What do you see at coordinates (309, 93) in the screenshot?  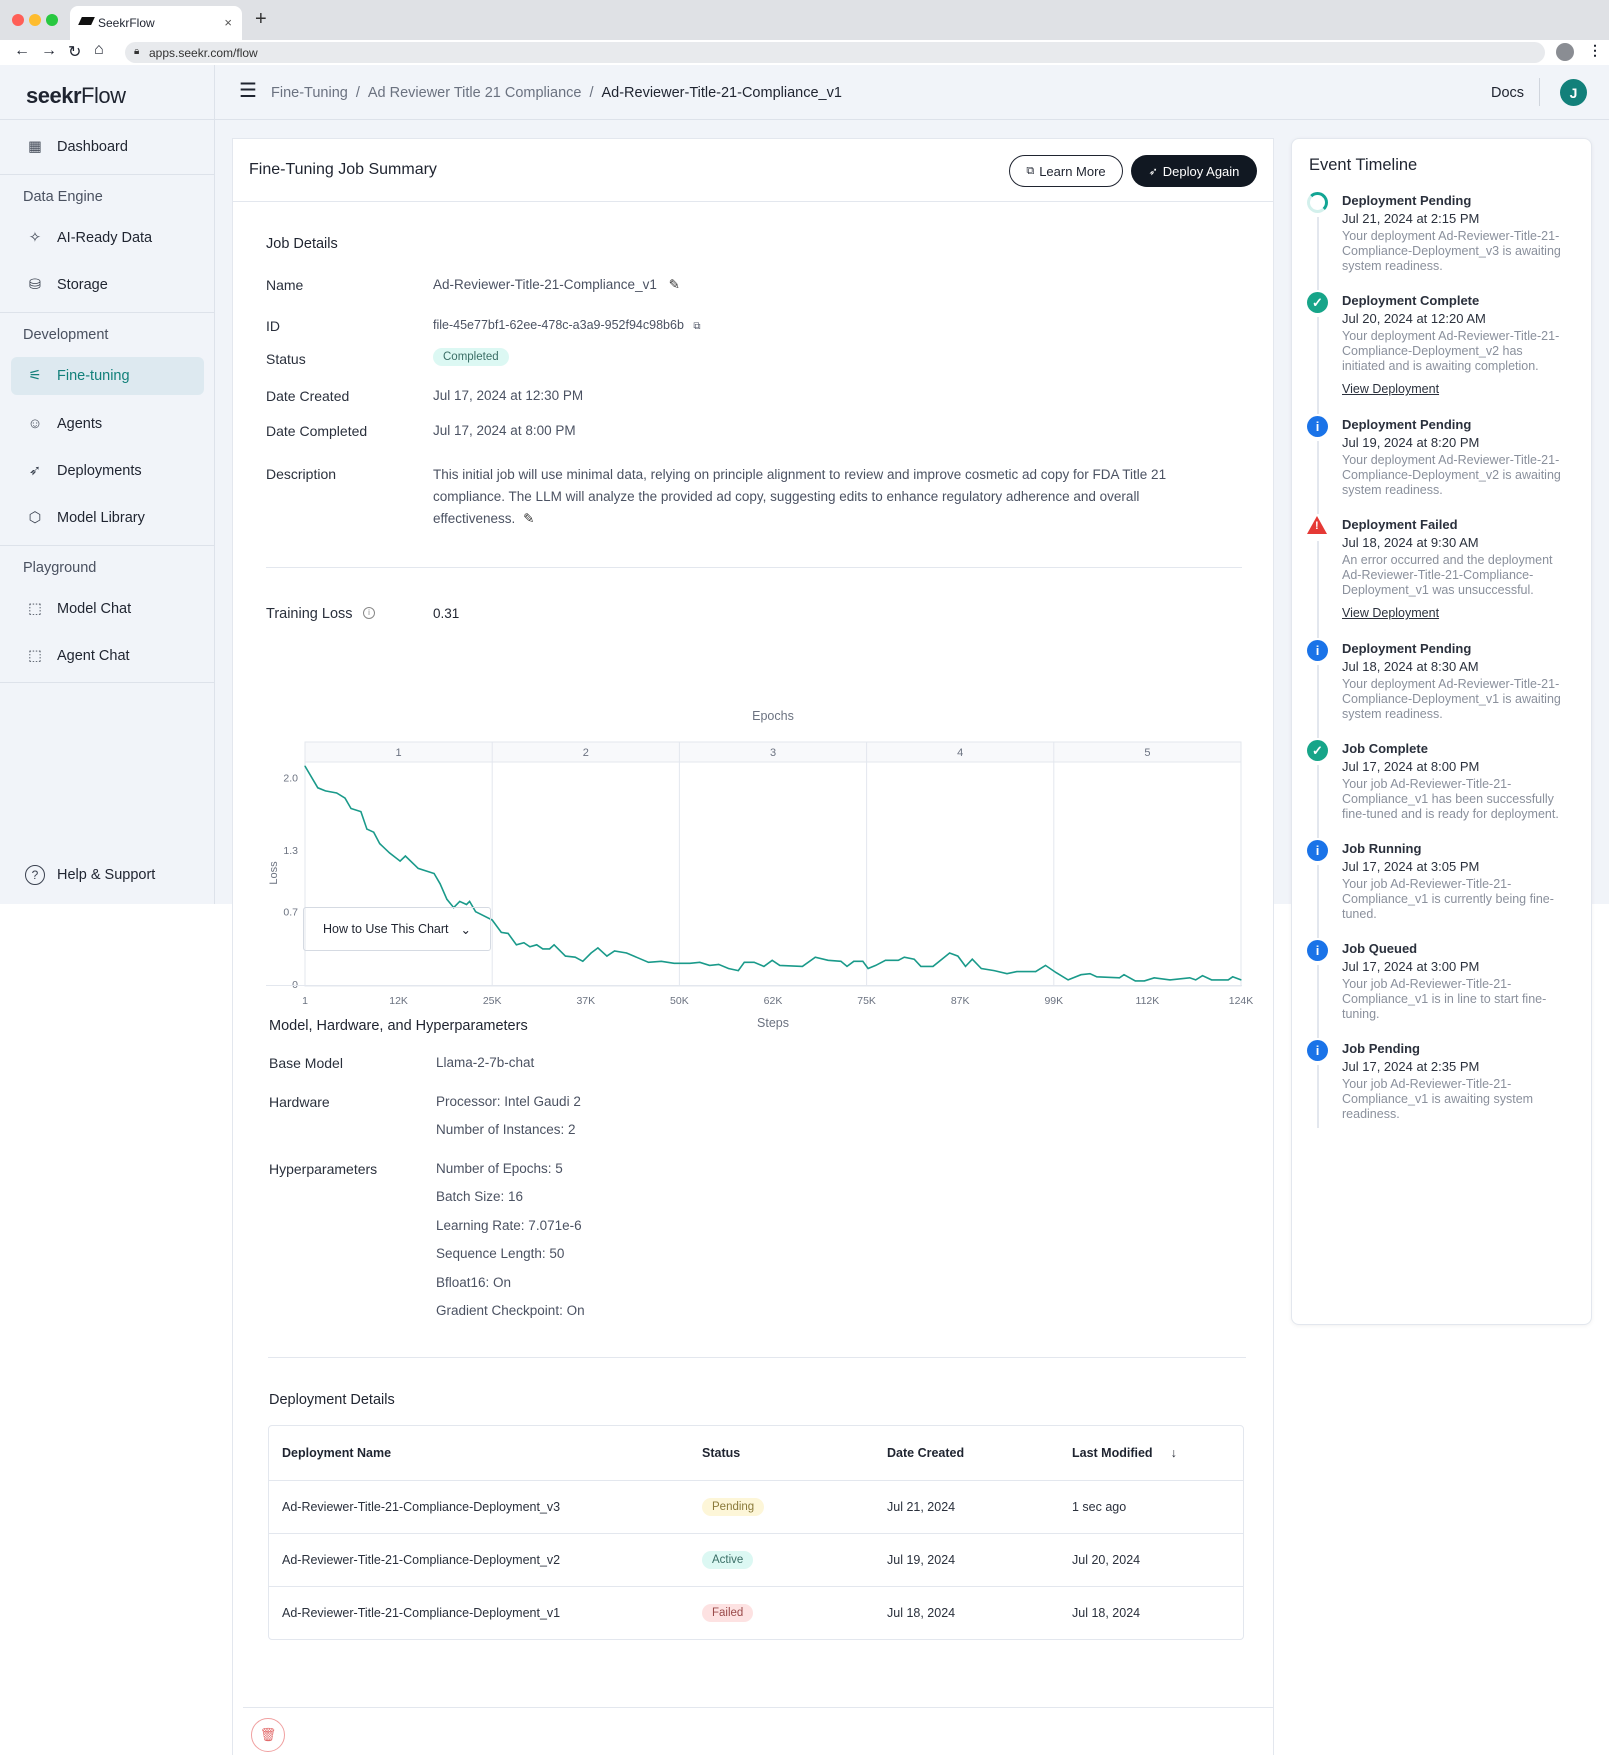 I see `breadcrumb-fine-tuning: Fine-Tuning` at bounding box center [309, 93].